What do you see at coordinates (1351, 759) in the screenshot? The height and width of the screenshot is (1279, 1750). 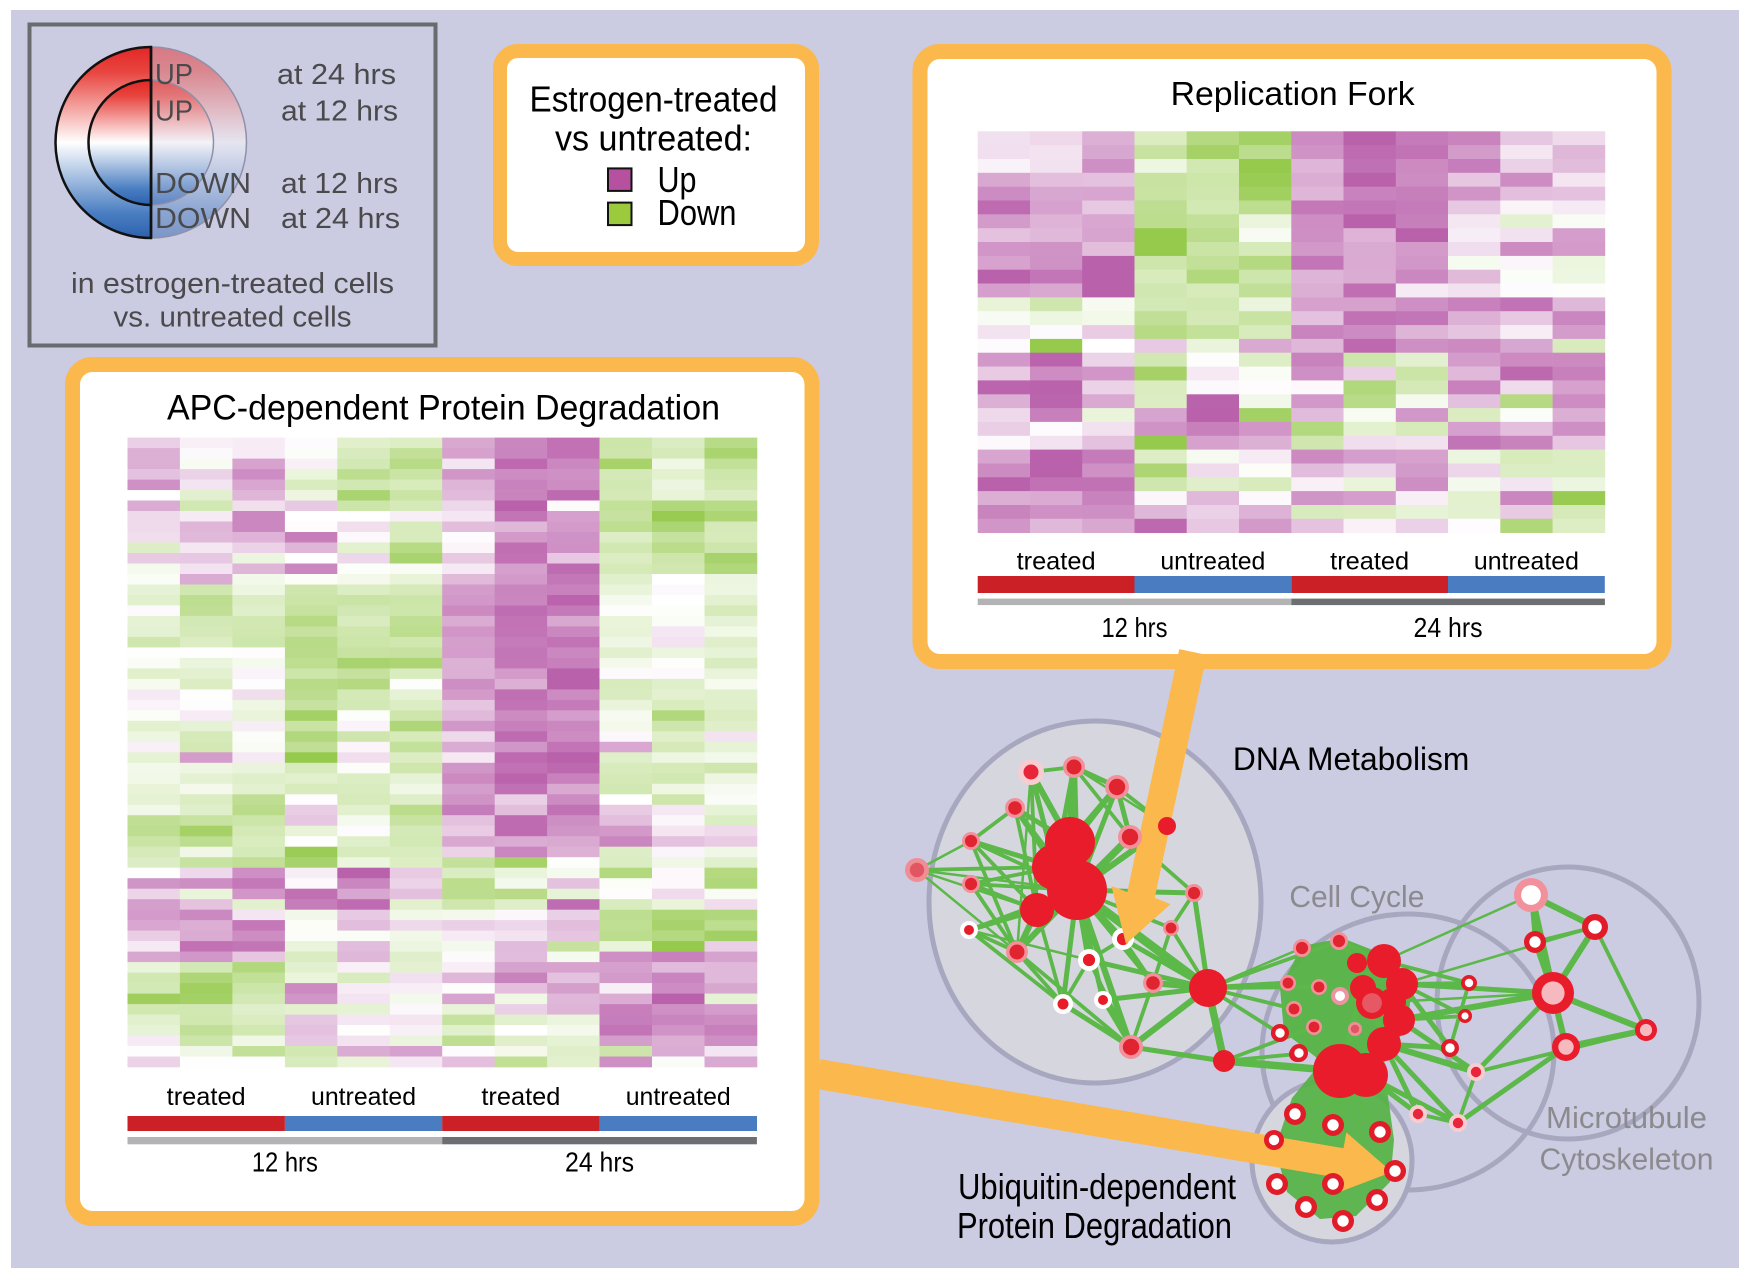 I see `svg-text: DNA Metabolism` at bounding box center [1351, 759].